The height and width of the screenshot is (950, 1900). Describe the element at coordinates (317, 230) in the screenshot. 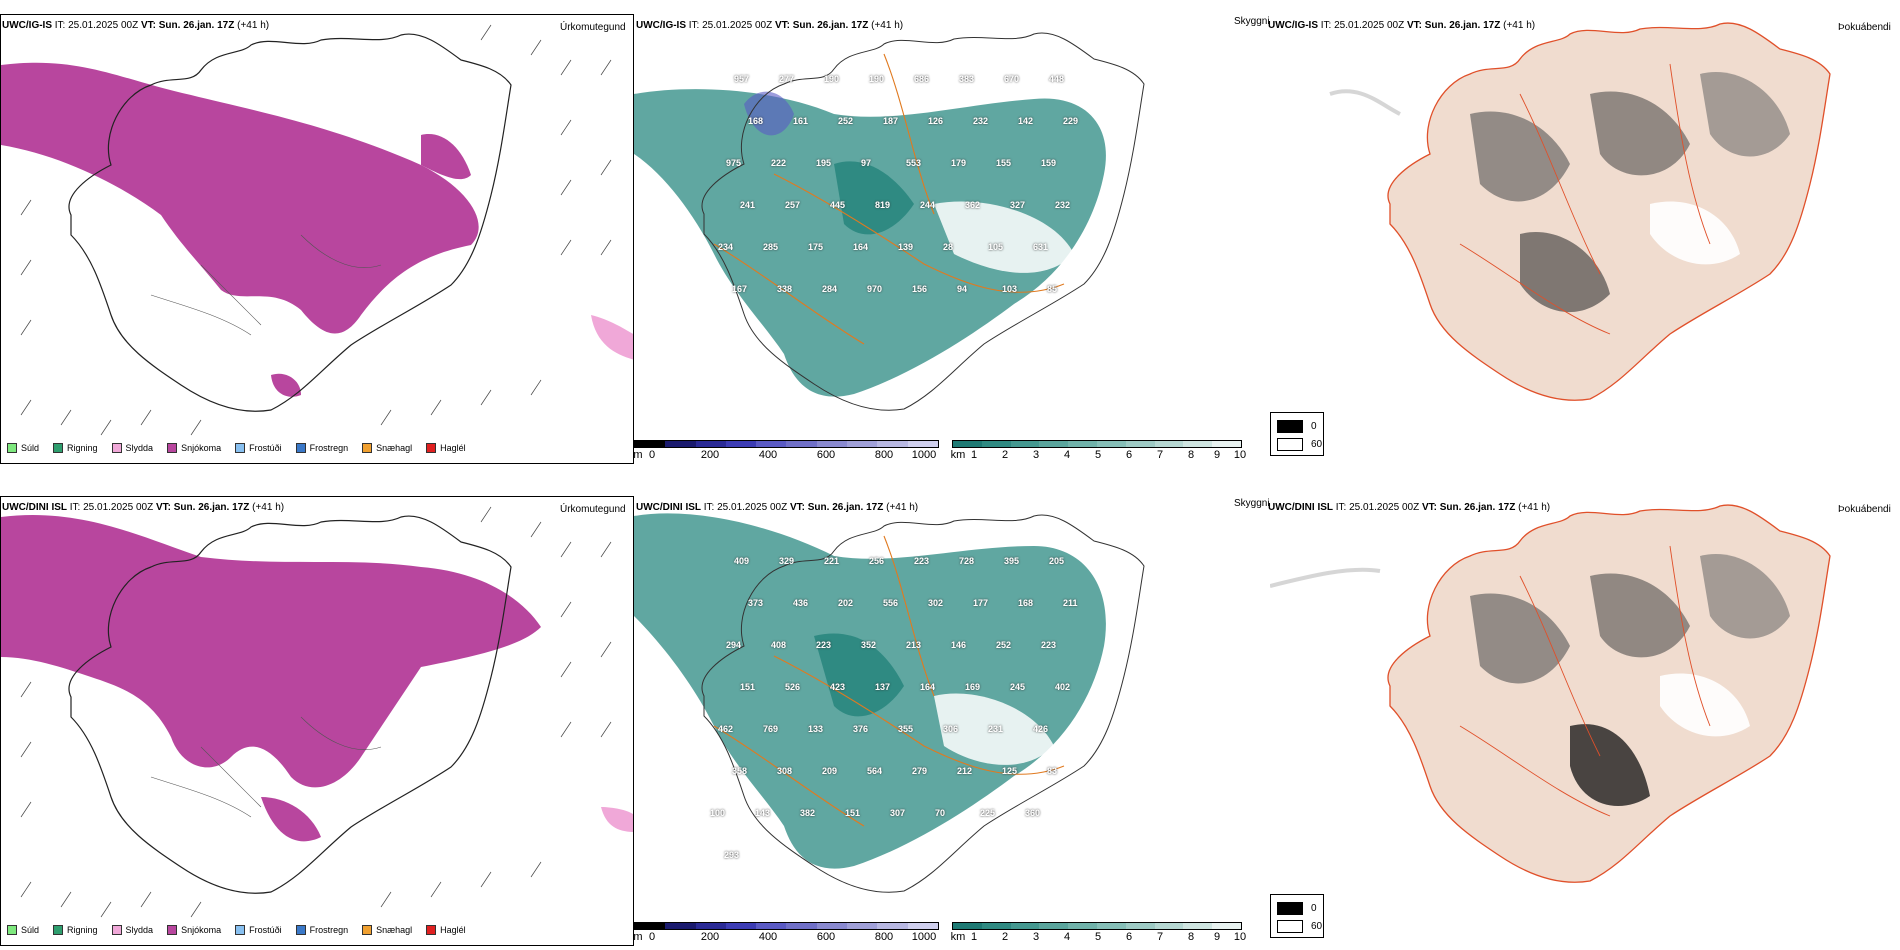

I see `precip-map-row1` at that location.